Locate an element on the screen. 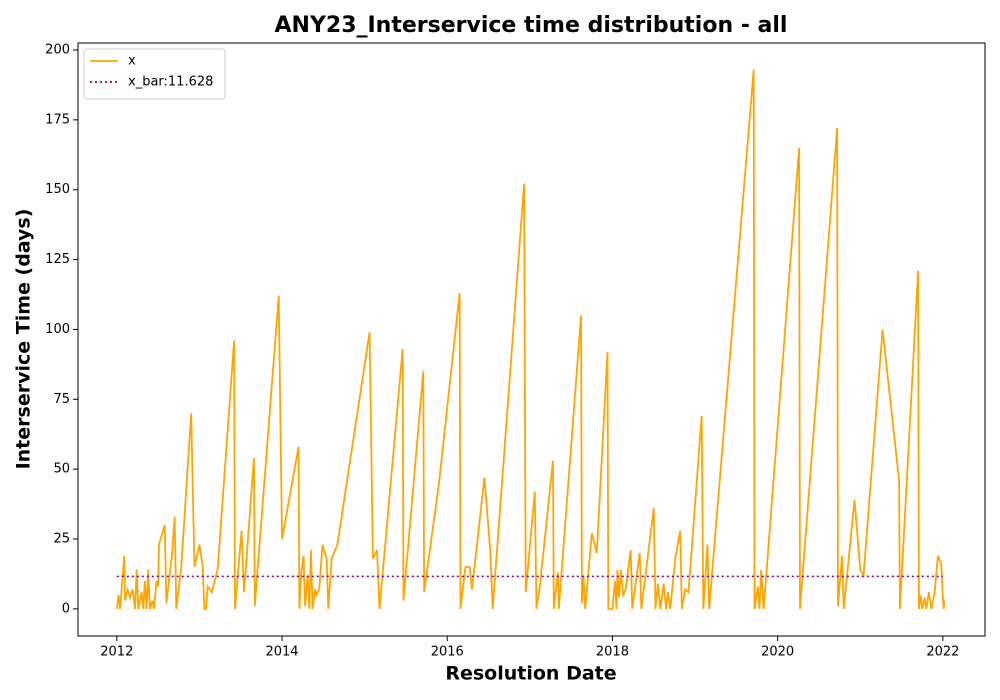 This screenshot has height=700, width=1000. legend-box is located at coordinates (154, 74).